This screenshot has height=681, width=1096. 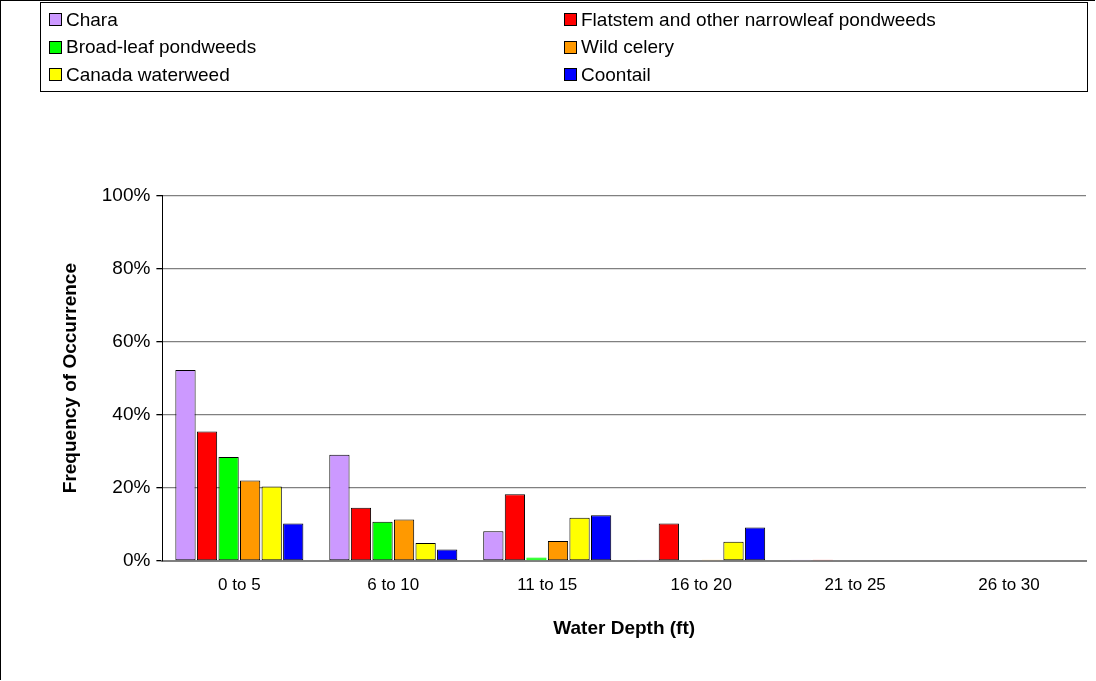 What do you see at coordinates (131, 413) in the screenshot?
I see `y-tick-label: 40%` at bounding box center [131, 413].